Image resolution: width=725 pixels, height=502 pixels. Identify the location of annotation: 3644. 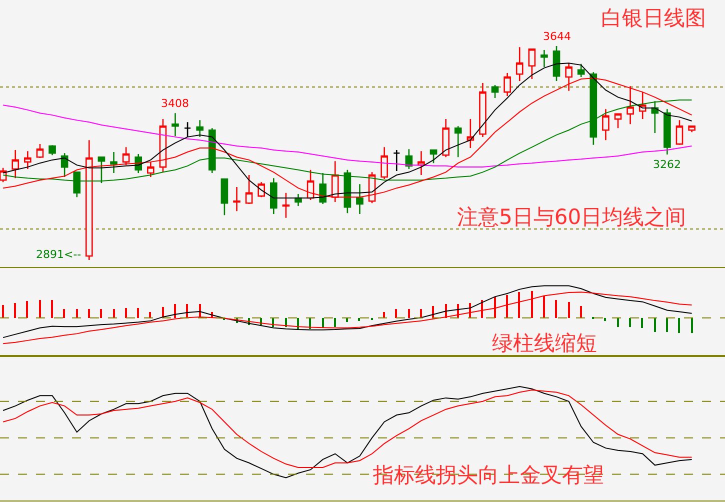
(557, 36).